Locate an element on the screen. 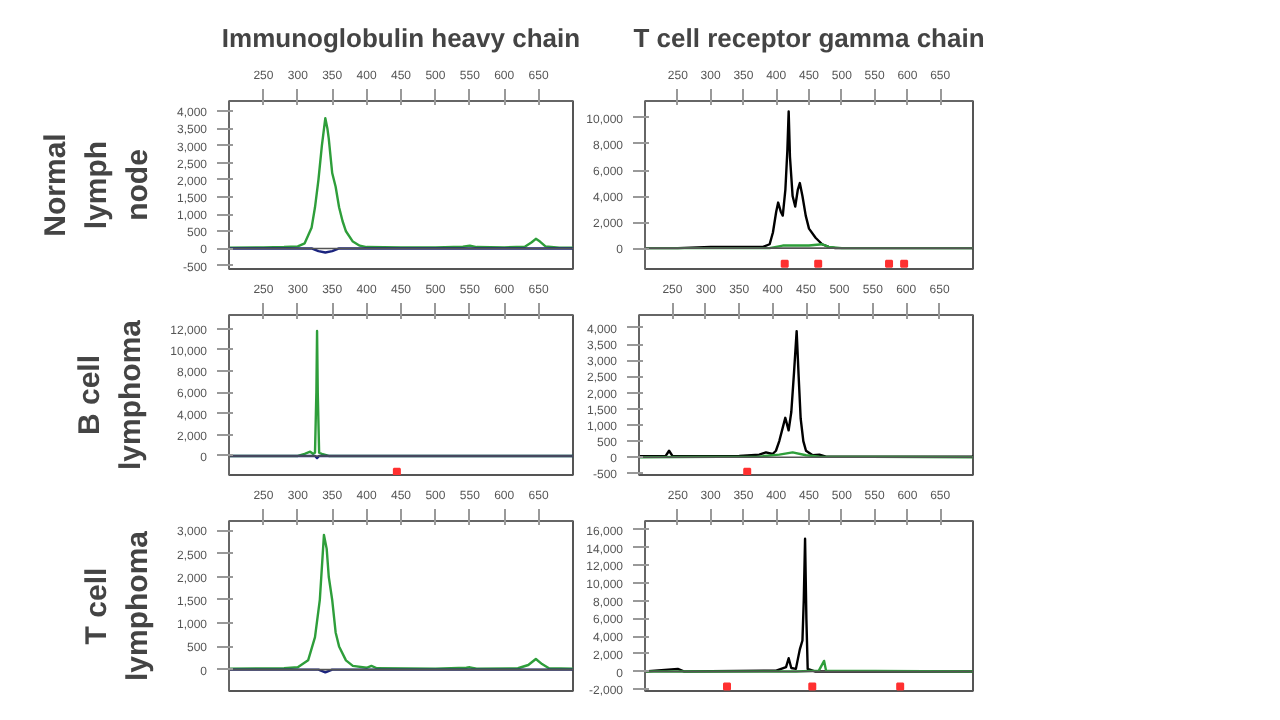 Image resolution: width=1280 pixels, height=720 pixels. y-axis-title: Normal lymph node is located at coordinates (97, 185).